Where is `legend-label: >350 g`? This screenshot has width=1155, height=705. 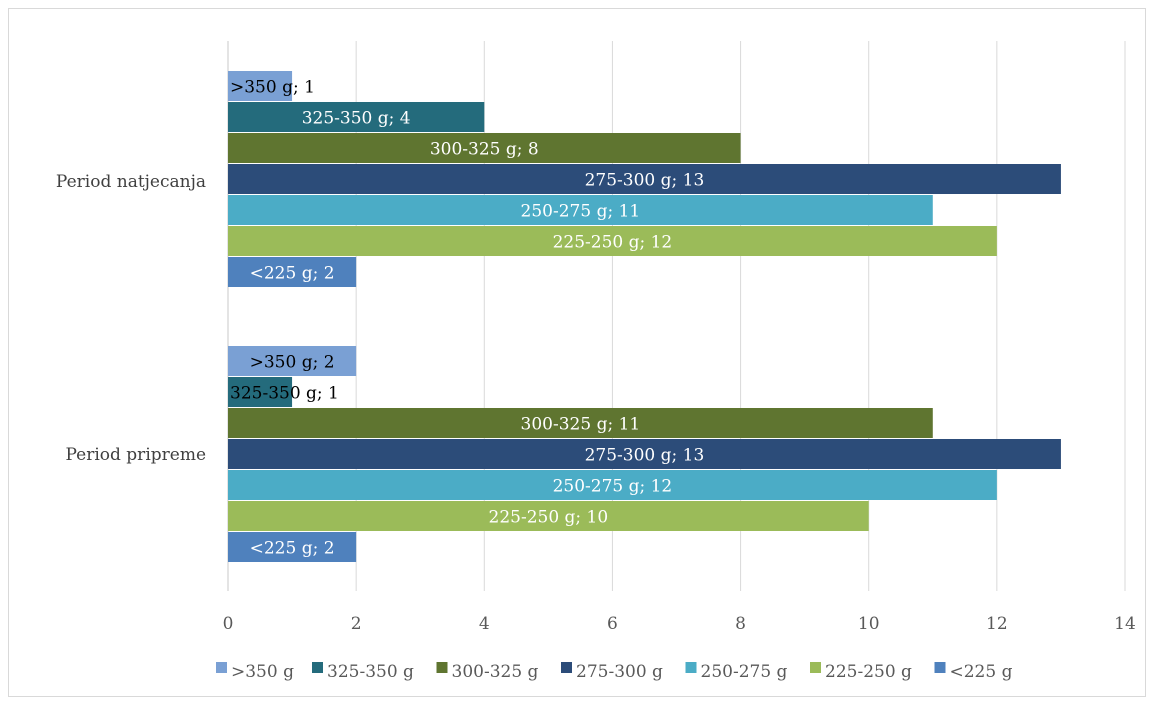 legend-label: >350 g is located at coordinates (262, 672).